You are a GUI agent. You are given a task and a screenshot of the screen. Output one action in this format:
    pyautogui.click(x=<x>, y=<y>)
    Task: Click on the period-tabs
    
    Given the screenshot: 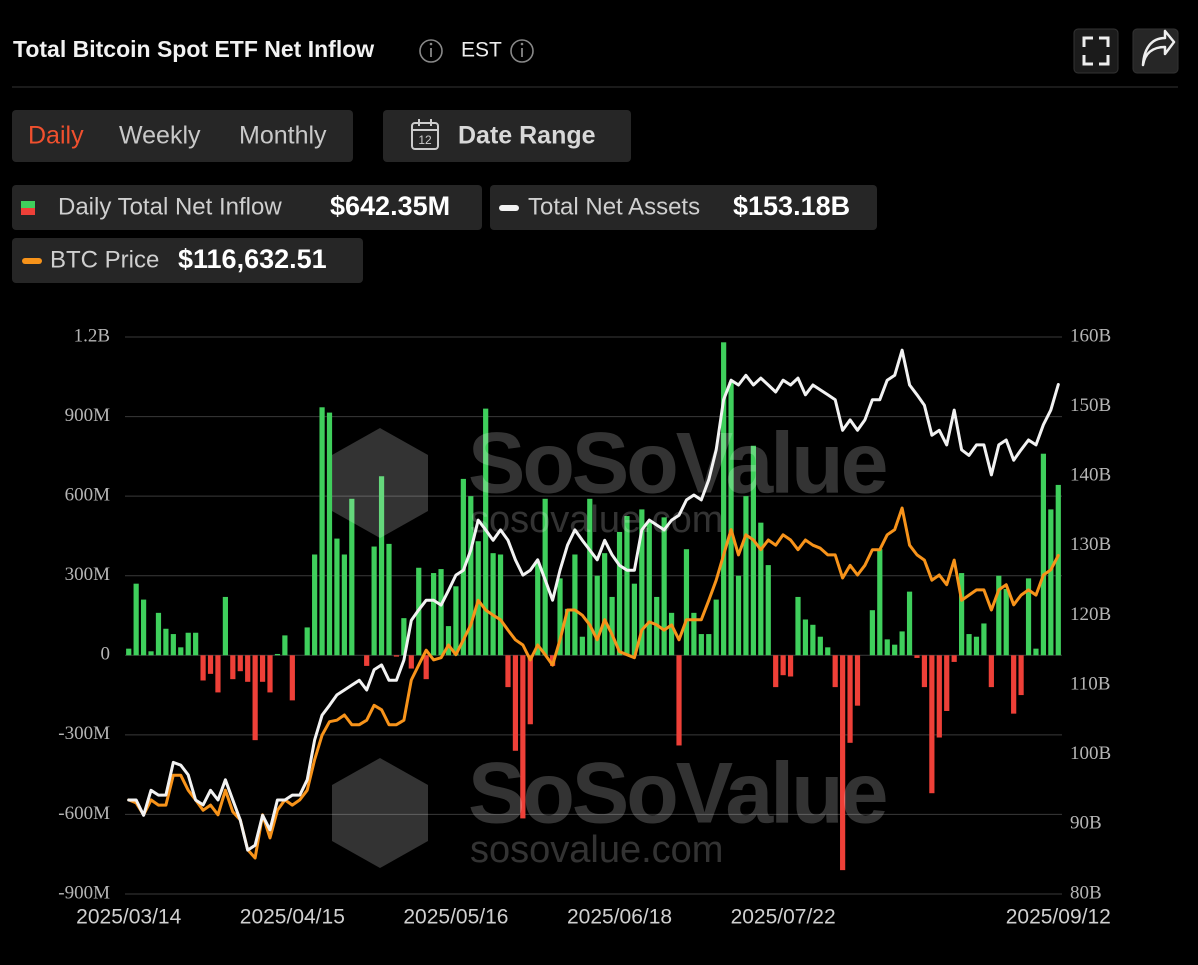 What is the action you would take?
    pyautogui.click(x=182, y=136)
    